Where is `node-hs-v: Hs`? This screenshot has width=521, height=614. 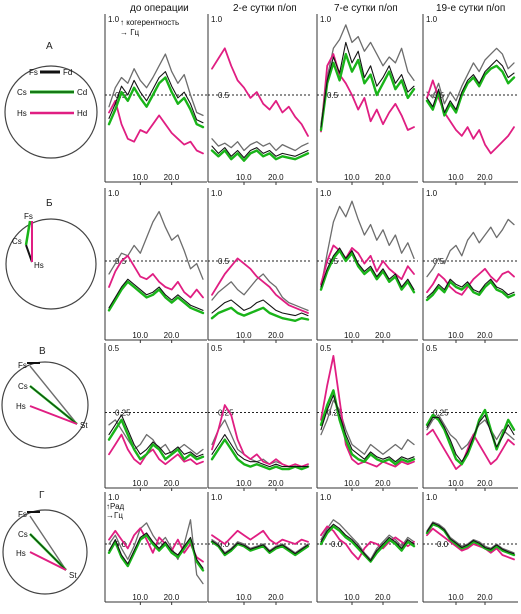 node-hs-v: Hs is located at coordinates (21, 406).